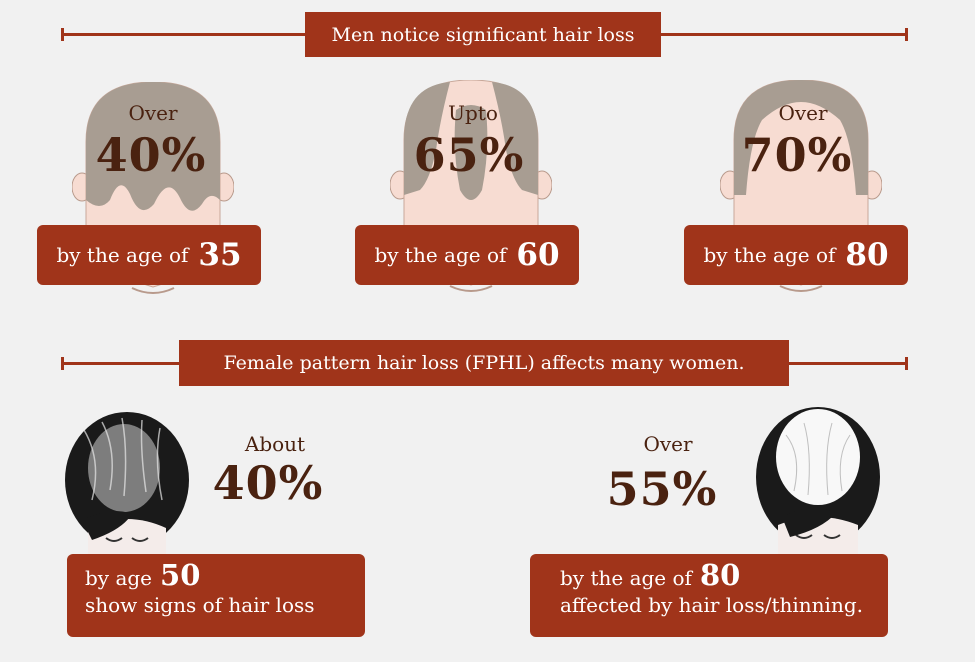  I want to click on men-stat-1-age: 35, so click(220, 255).